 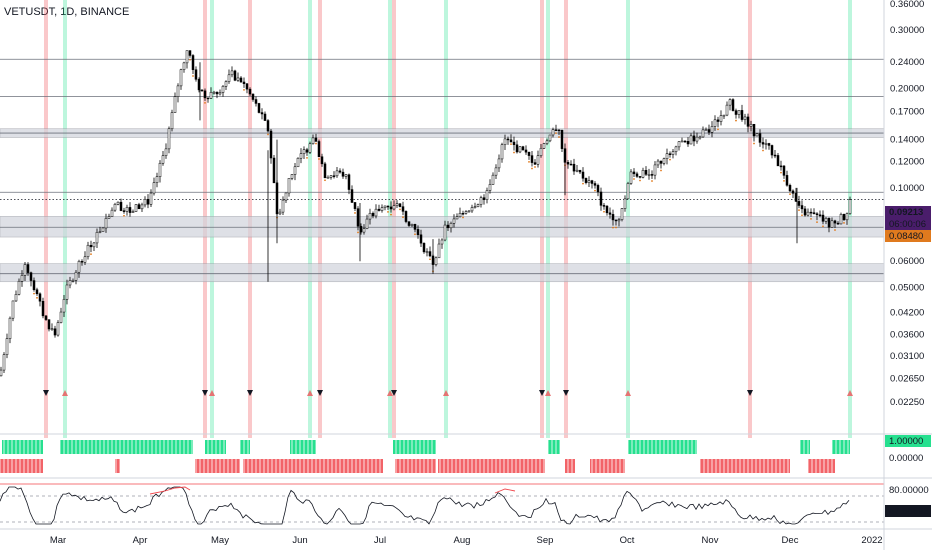 What do you see at coordinates (907, 62) in the screenshot?
I see `price-tick-label: 0.24000` at bounding box center [907, 62].